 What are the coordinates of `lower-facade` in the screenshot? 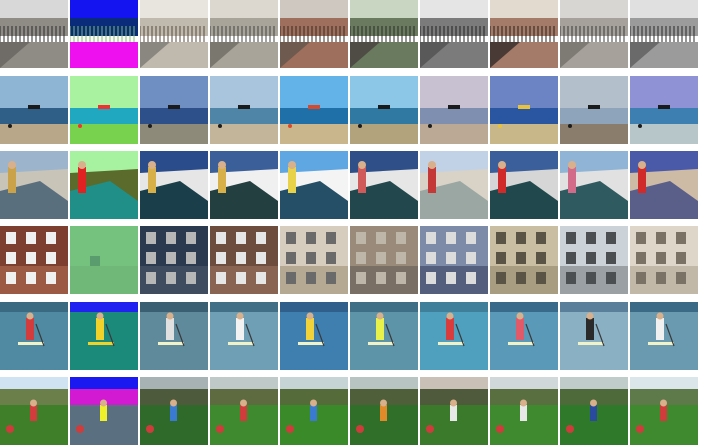 It's located at (104, 280).